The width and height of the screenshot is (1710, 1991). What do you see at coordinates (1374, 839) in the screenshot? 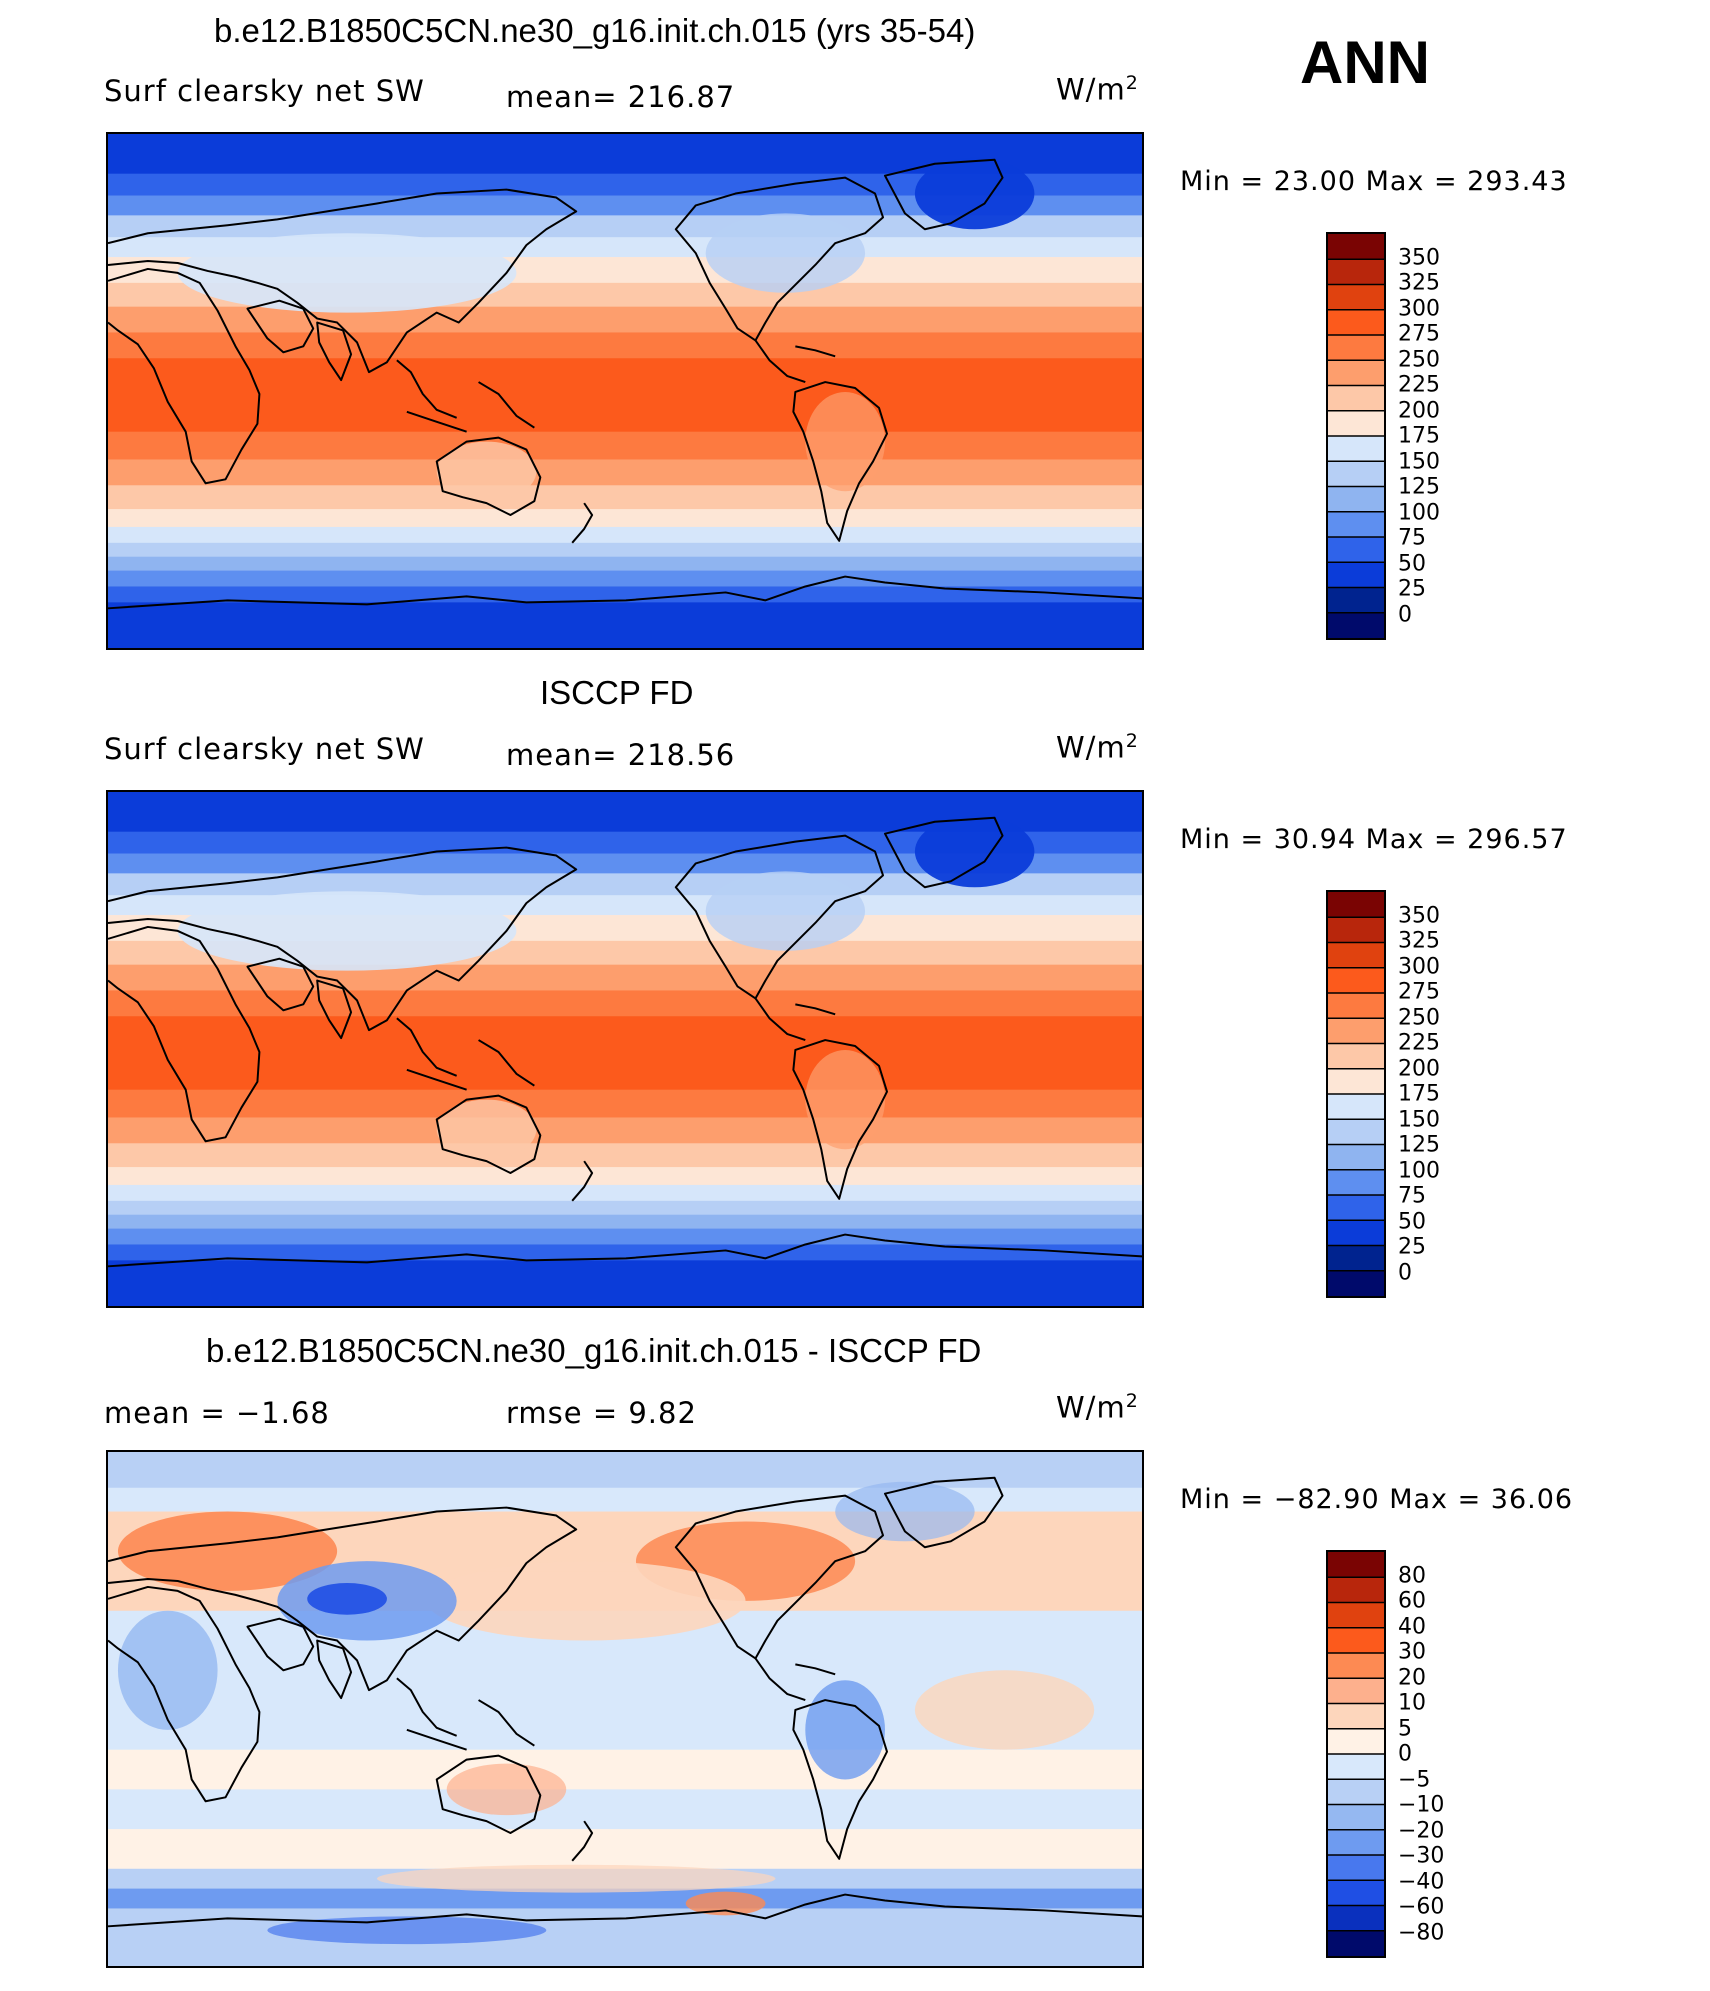
I see `panel2-minmax: Min = 30.94 Max = 296.57` at bounding box center [1374, 839].